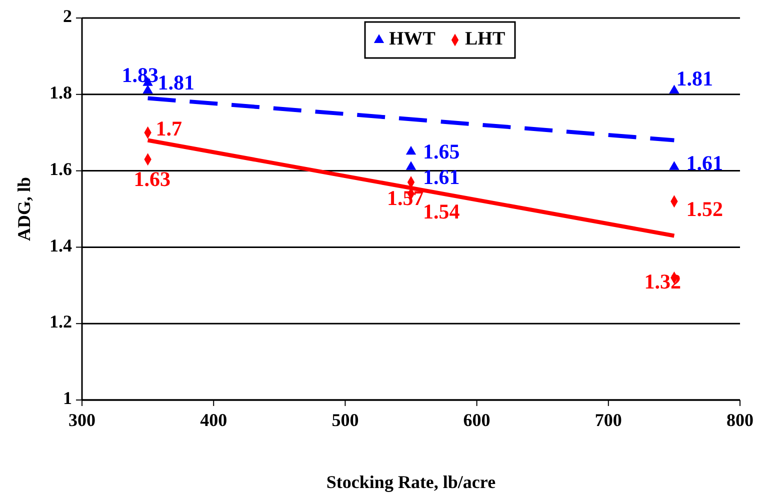  I want to click on data-label: 1.63, so click(152, 179).